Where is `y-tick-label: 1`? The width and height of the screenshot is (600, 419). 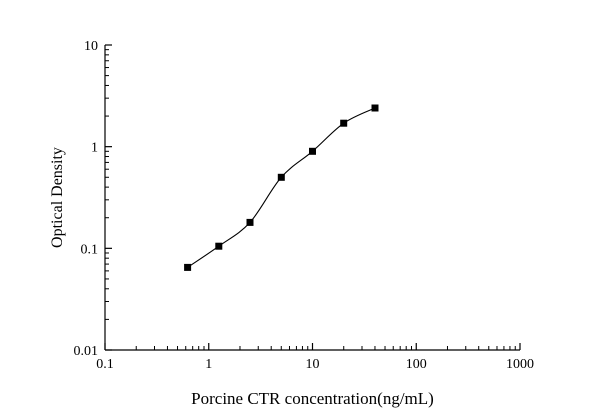 y-tick-label: 1 is located at coordinates (94, 148).